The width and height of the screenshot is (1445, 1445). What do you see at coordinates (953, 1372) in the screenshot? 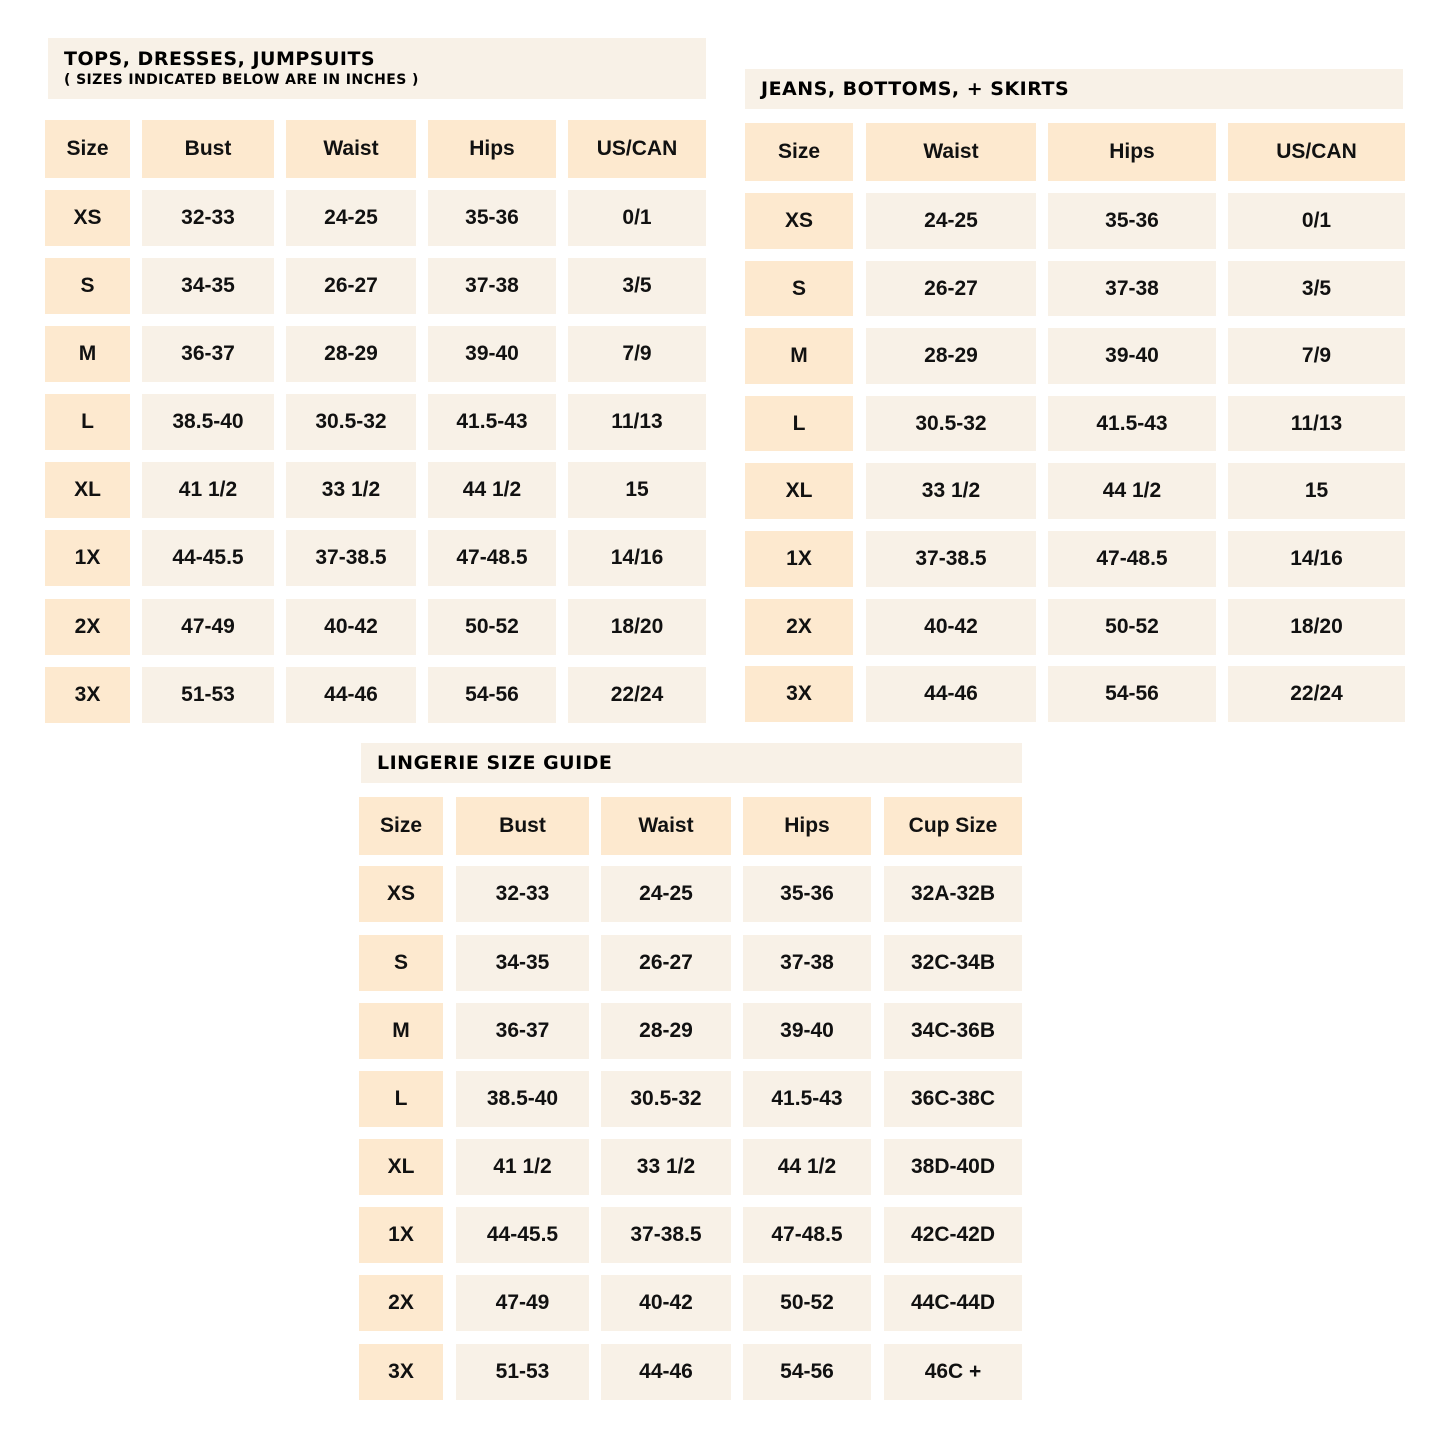
I see `table-cell: 46C +` at bounding box center [953, 1372].